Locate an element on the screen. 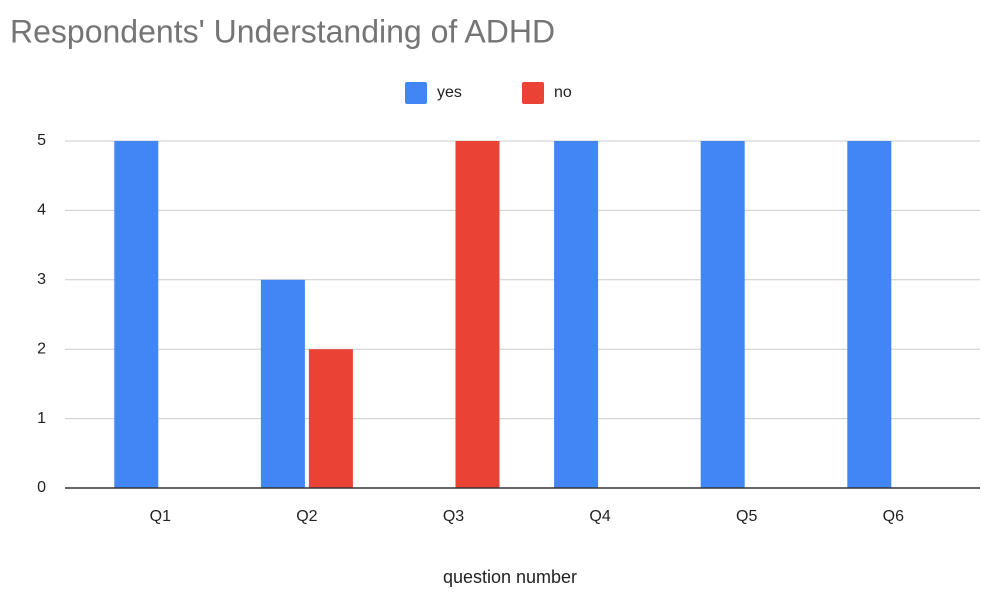  legend-label: no is located at coordinates (563, 92).